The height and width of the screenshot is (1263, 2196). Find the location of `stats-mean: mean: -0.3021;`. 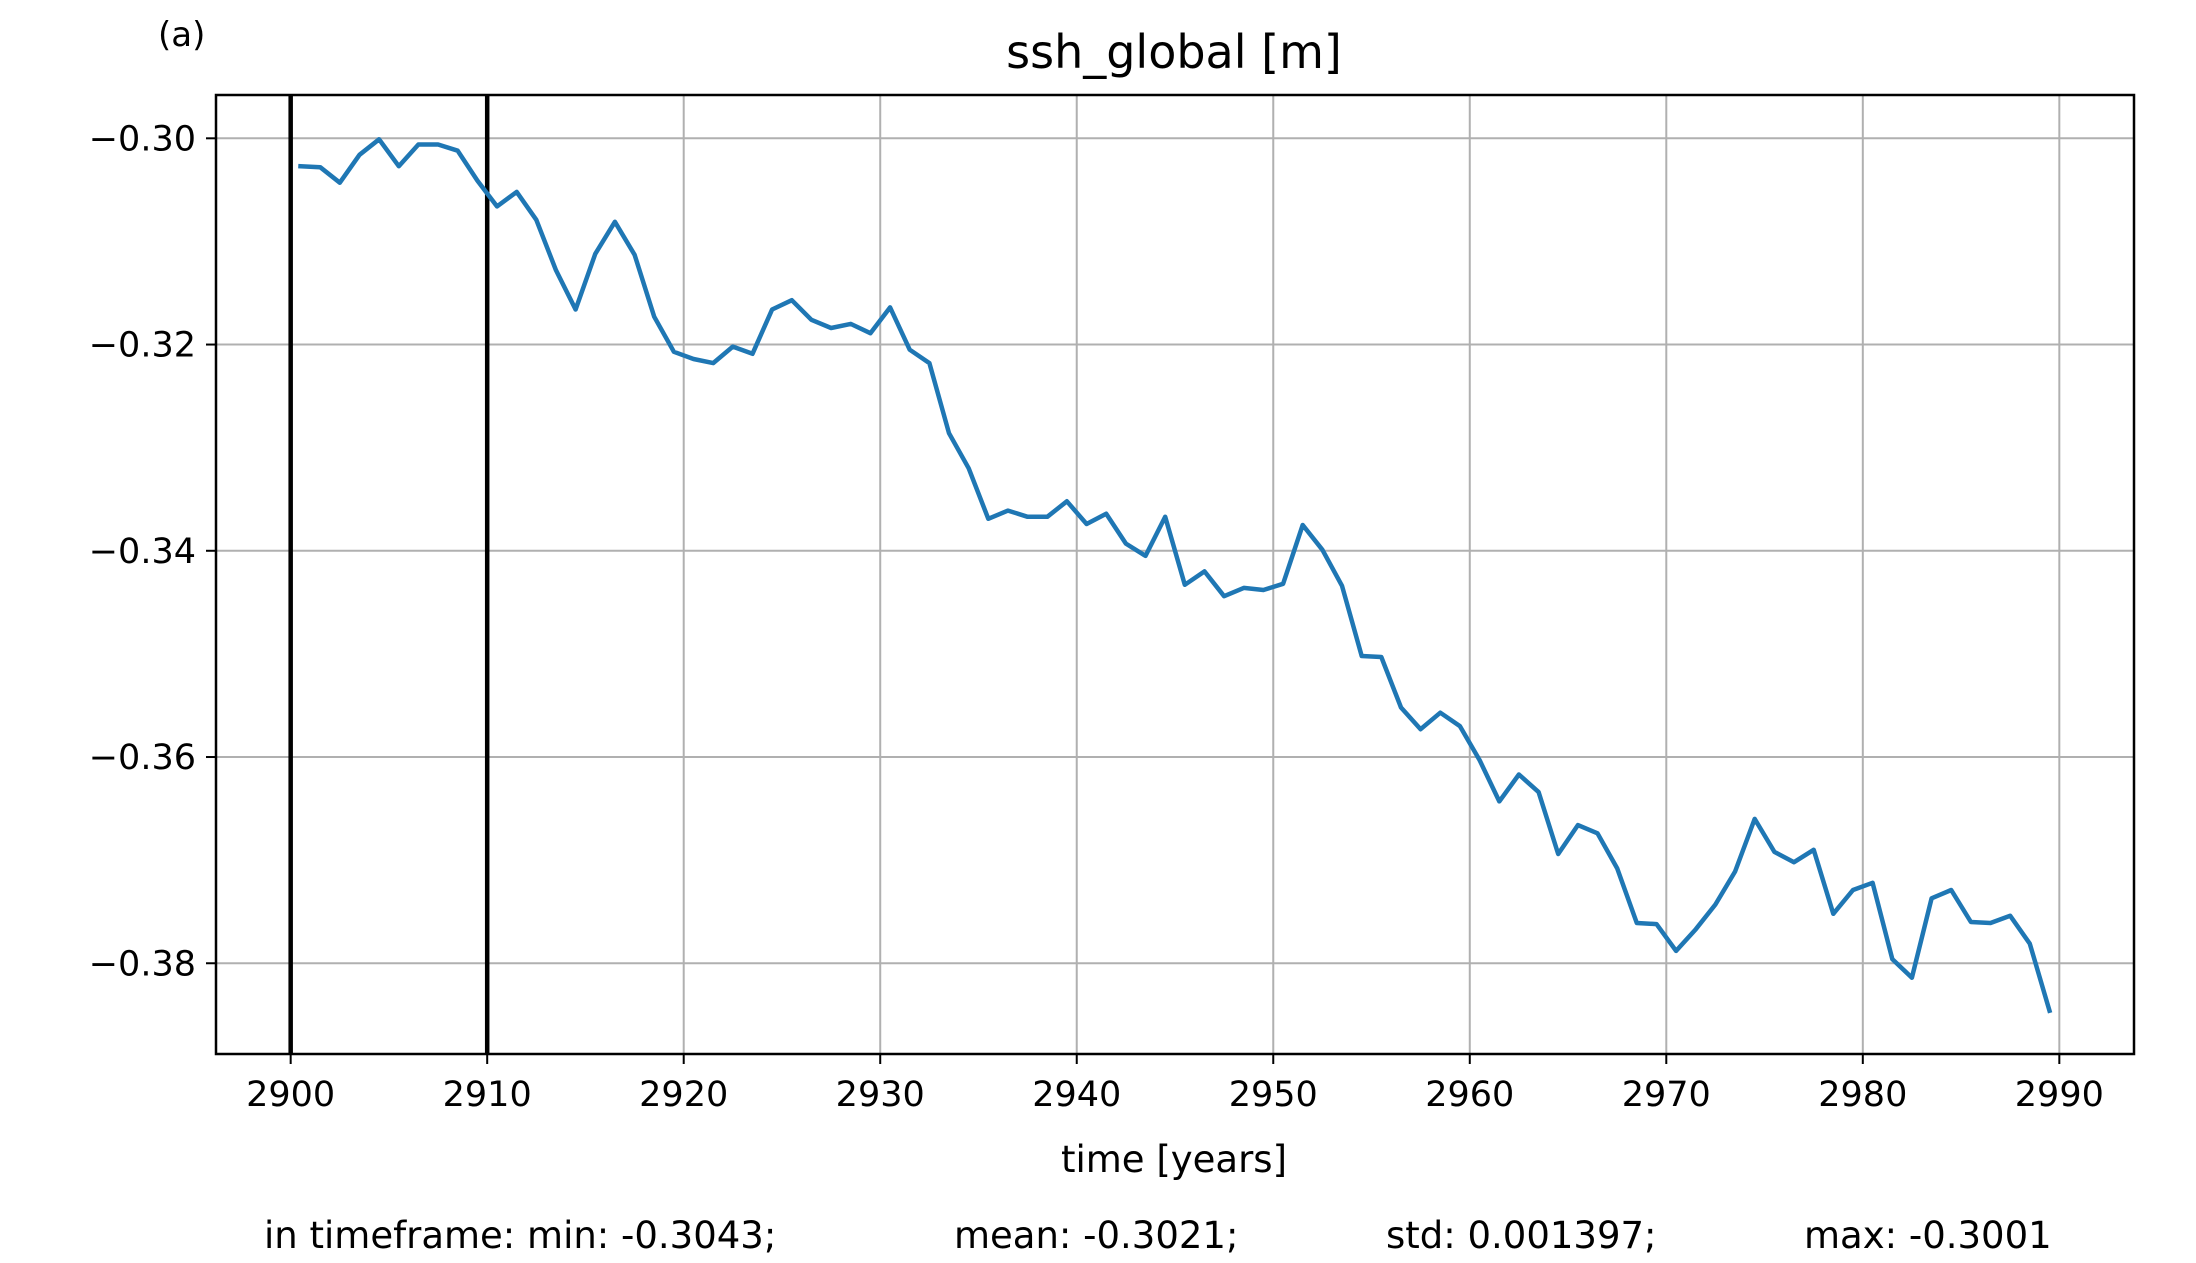

stats-mean: mean: -0.3021; is located at coordinates (1096, 1235).